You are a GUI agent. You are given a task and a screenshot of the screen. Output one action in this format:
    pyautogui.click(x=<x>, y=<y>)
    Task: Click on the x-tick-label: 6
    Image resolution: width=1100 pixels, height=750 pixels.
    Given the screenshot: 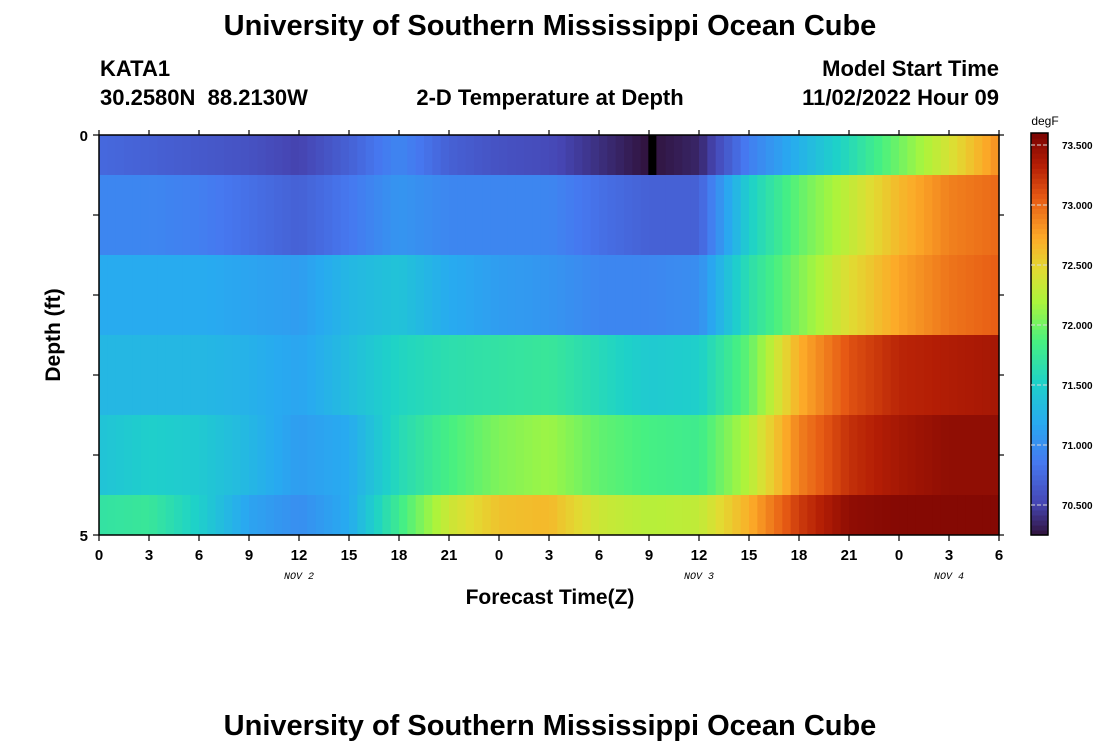 What is the action you would take?
    pyautogui.click(x=599, y=555)
    